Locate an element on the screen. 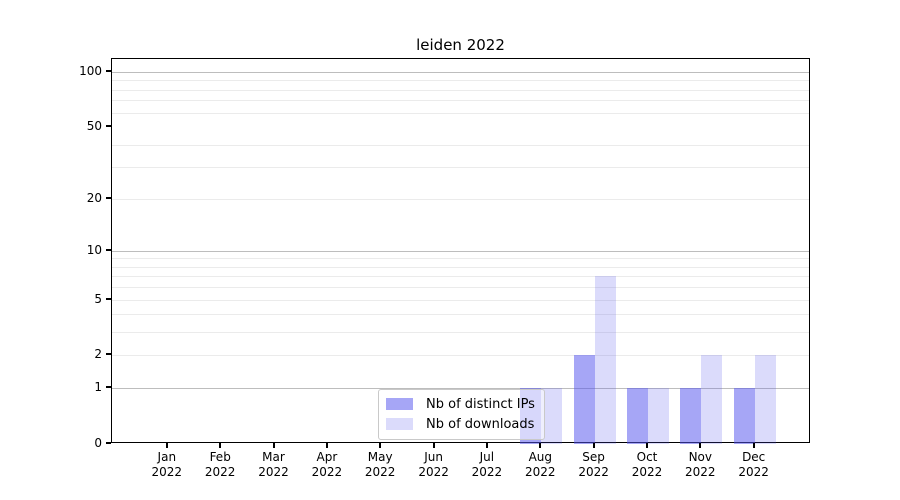 The image size is (900, 500). x-tick-month: May is located at coordinates (380, 457).